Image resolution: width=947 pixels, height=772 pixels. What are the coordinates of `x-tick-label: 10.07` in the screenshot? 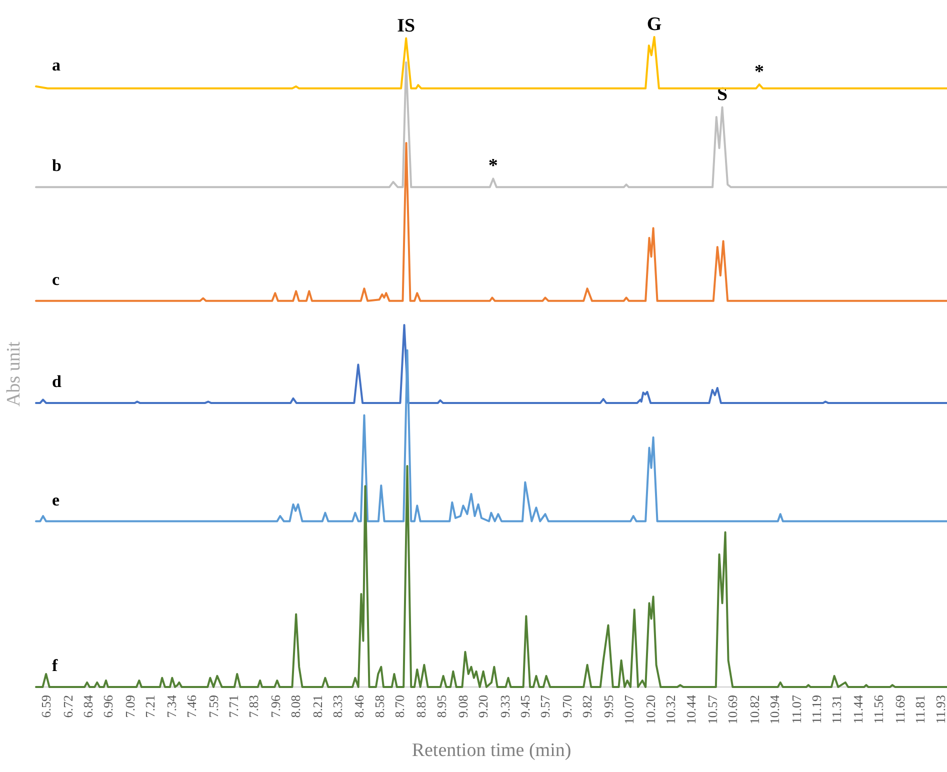 It's located at (628, 709).